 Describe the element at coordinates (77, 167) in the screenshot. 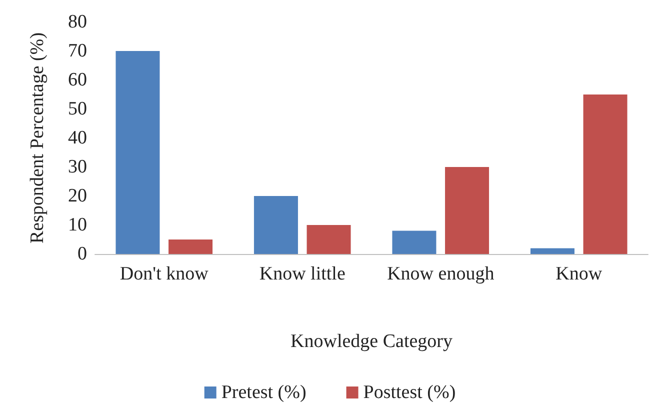

I see `y-tick-label: 30` at that location.